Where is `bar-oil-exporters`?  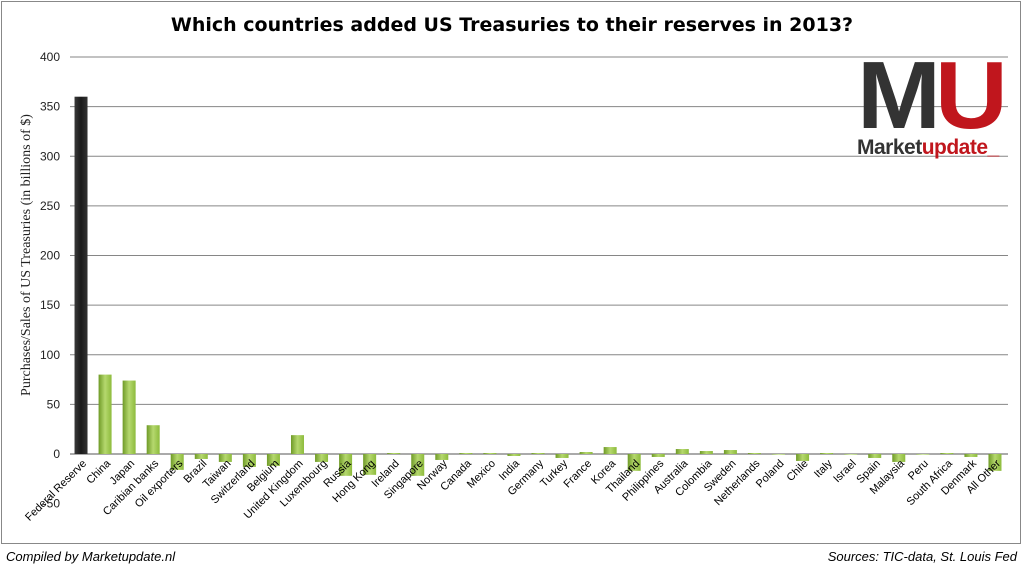 bar-oil-exporters is located at coordinates (177, 462).